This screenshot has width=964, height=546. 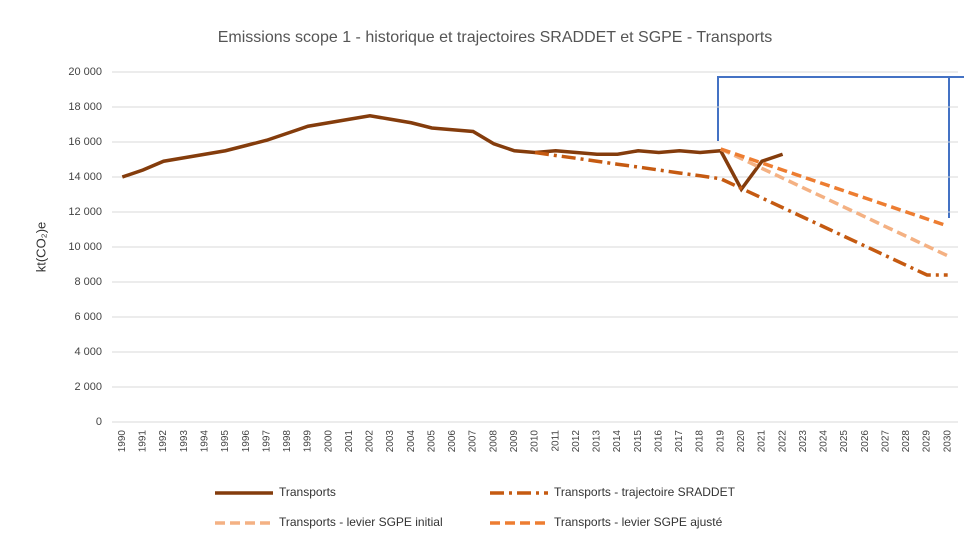 What do you see at coordinates (947, 441) in the screenshot?
I see `x-tick-label: 2030` at bounding box center [947, 441].